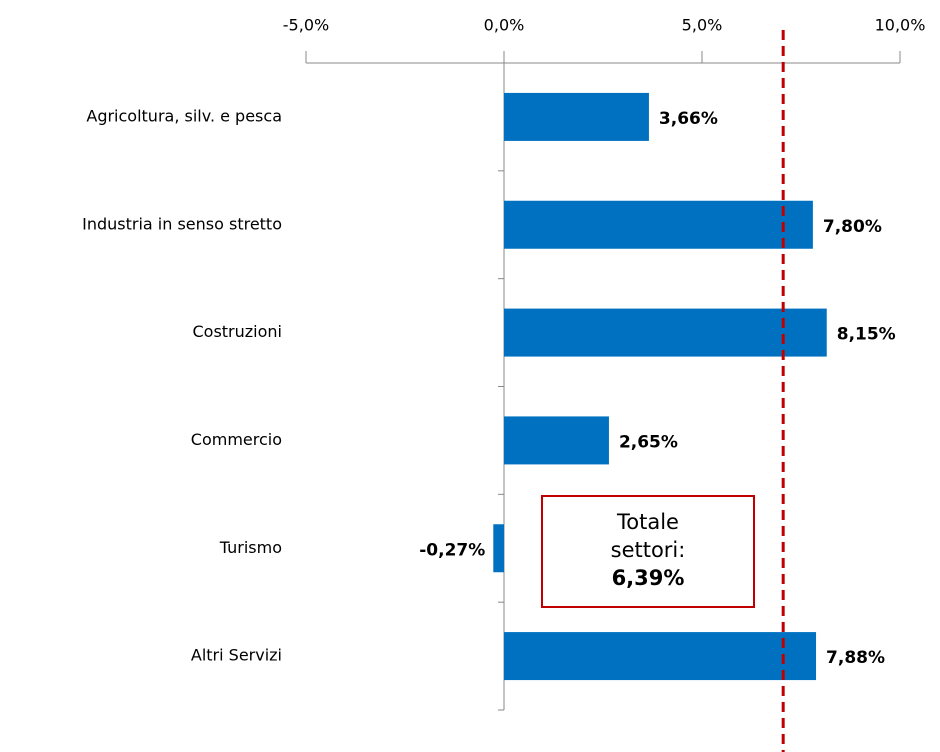 The height and width of the screenshot is (752, 940). What do you see at coordinates (306, 25) in the screenshot?
I see `x-tick-label: -5,0%` at bounding box center [306, 25].